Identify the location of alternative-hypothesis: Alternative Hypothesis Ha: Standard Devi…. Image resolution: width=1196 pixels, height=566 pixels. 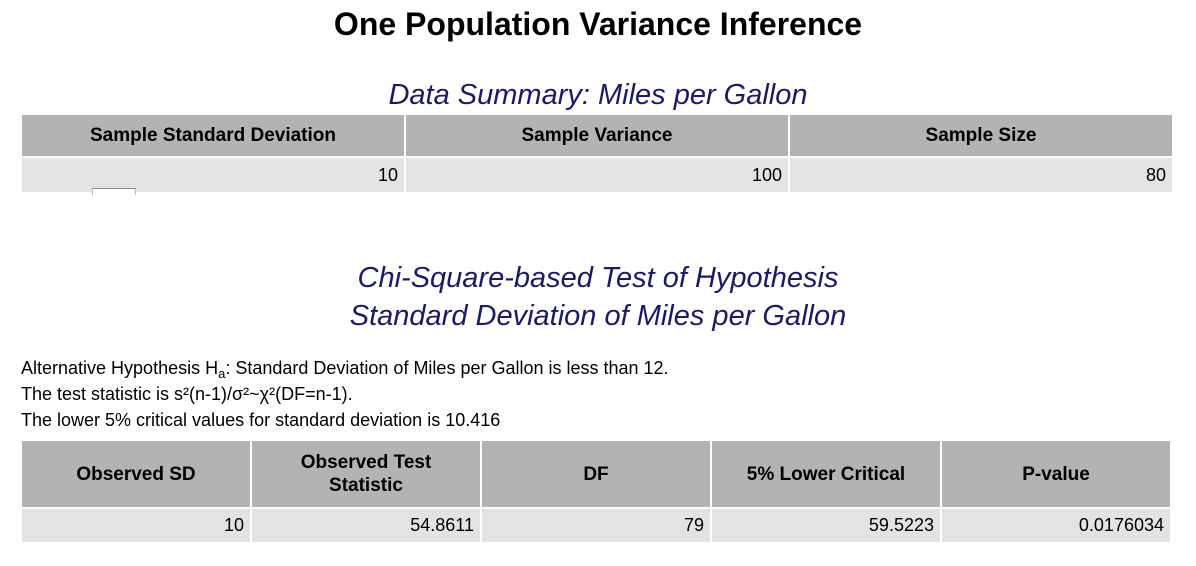
(345, 368).